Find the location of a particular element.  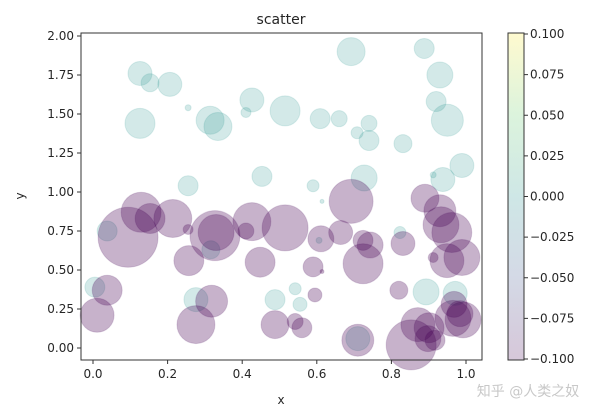

y-tick-label: 2.00 is located at coordinates (60, 36).